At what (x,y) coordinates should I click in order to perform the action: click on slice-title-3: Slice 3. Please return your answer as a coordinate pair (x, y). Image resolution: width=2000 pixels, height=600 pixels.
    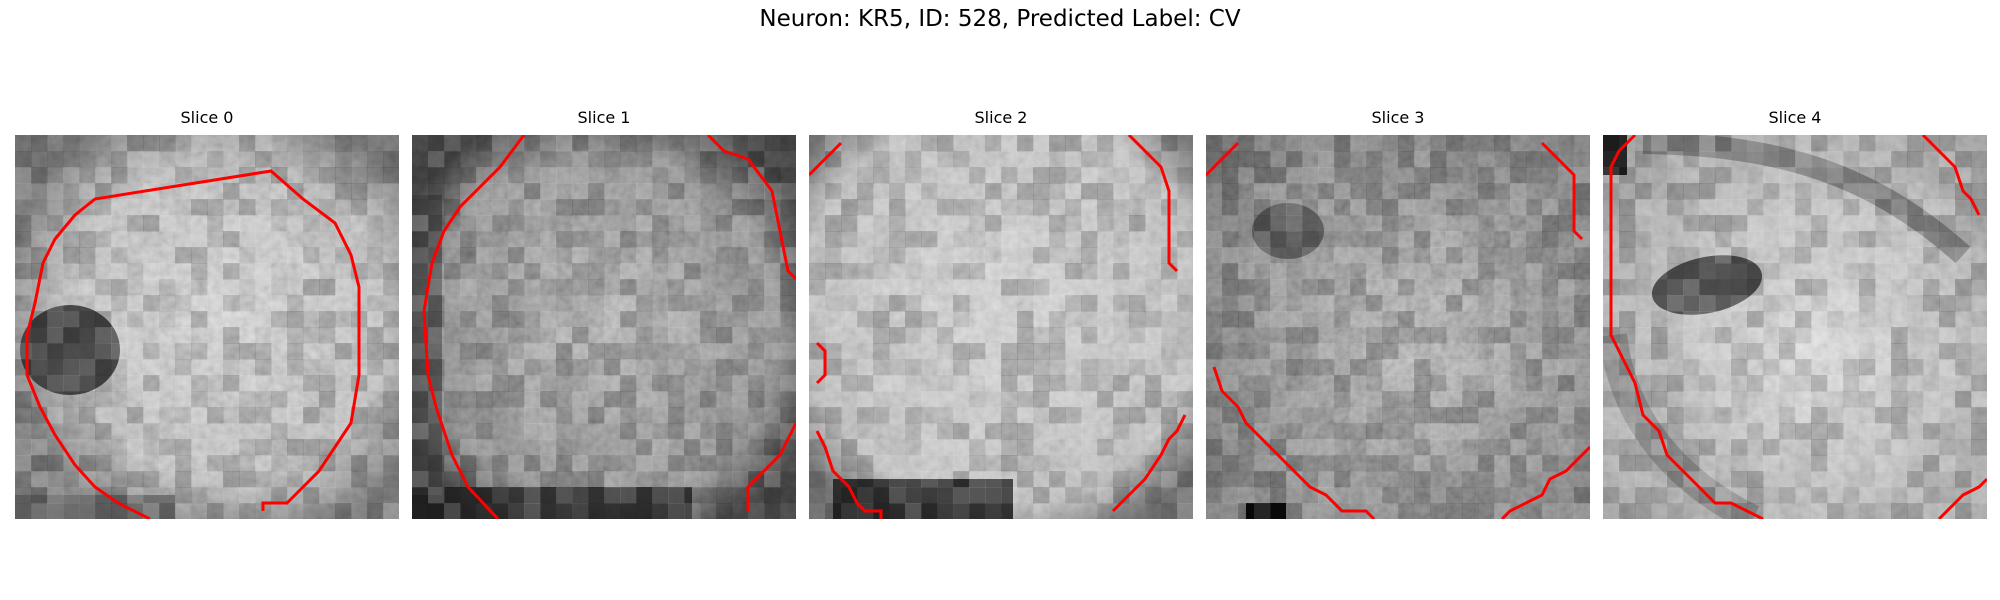
    Looking at the image, I should click on (1398, 117).